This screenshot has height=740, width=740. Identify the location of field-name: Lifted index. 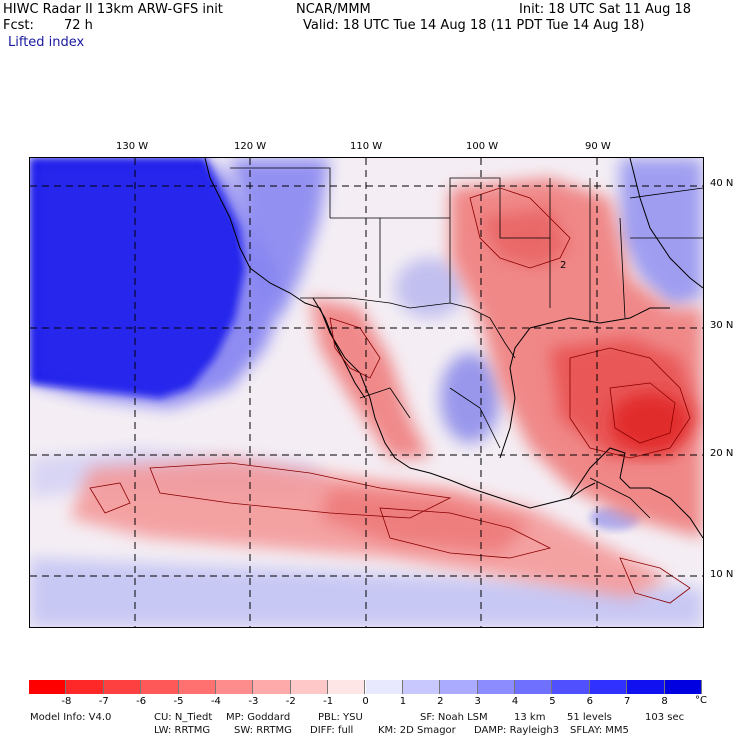
(46, 42).